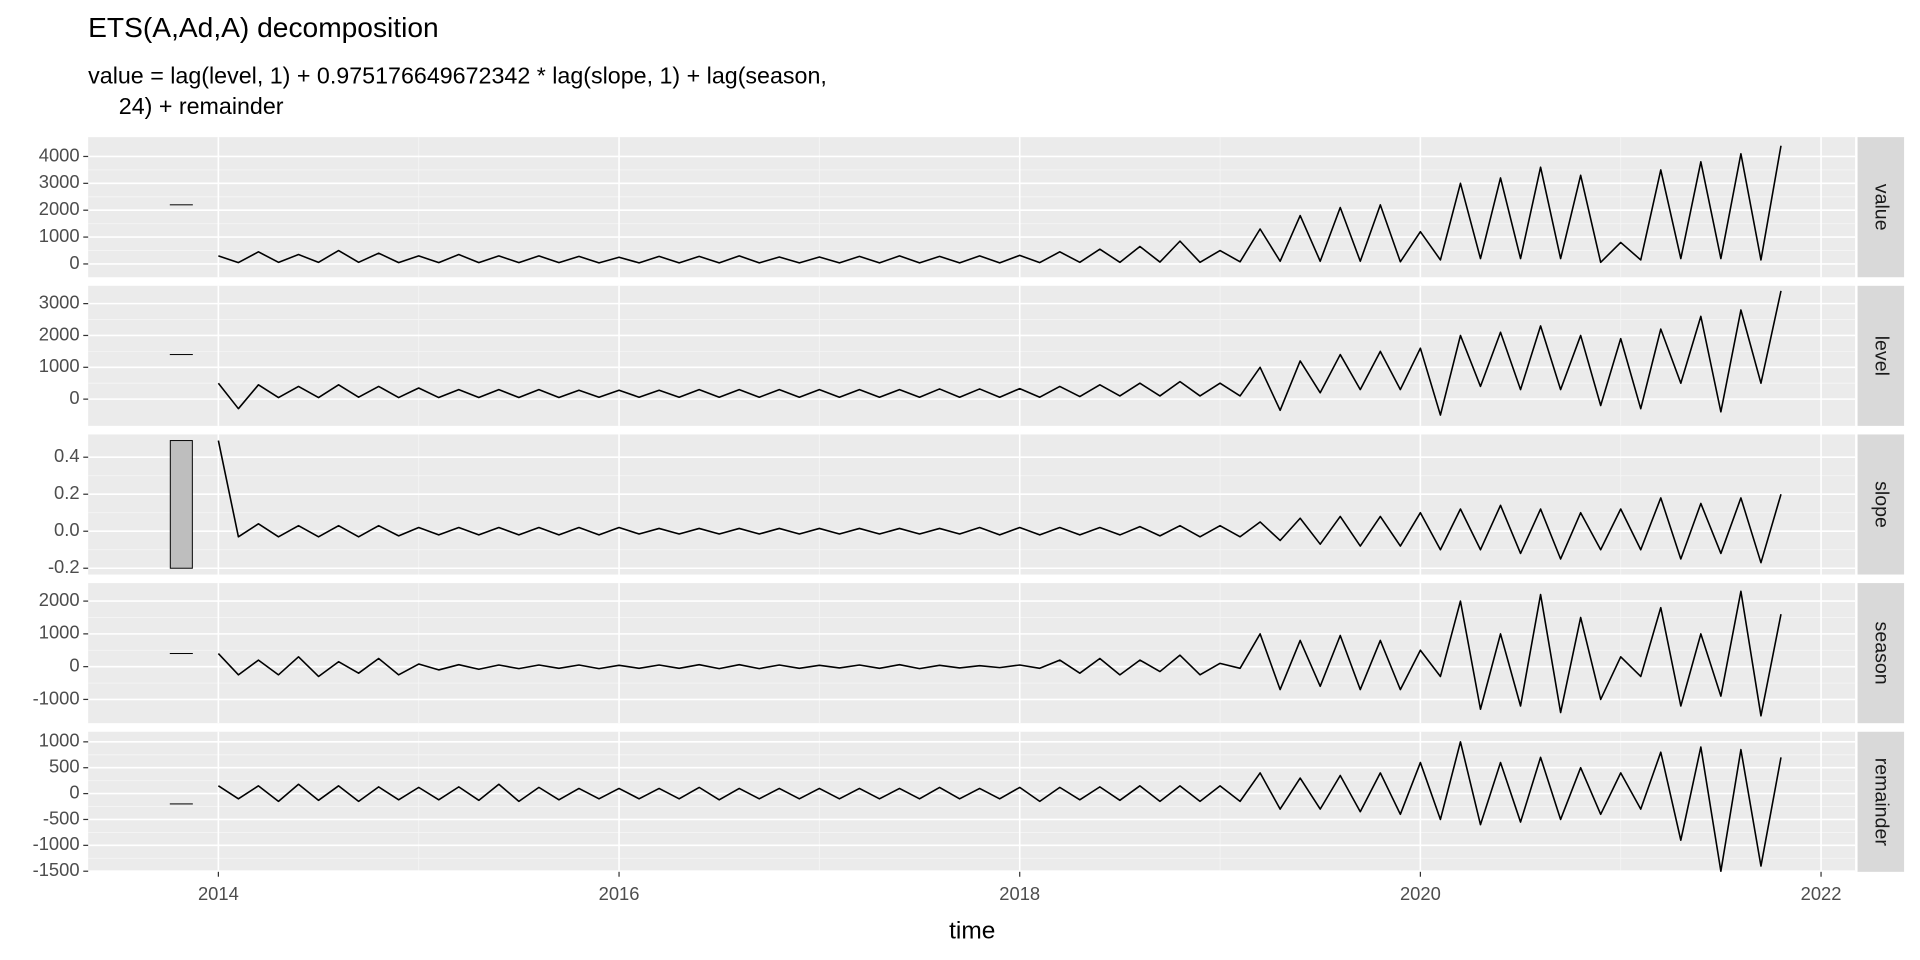 The image size is (1920, 960). What do you see at coordinates (67, 455) in the screenshot?
I see `y-tick-label: 0.4` at bounding box center [67, 455].